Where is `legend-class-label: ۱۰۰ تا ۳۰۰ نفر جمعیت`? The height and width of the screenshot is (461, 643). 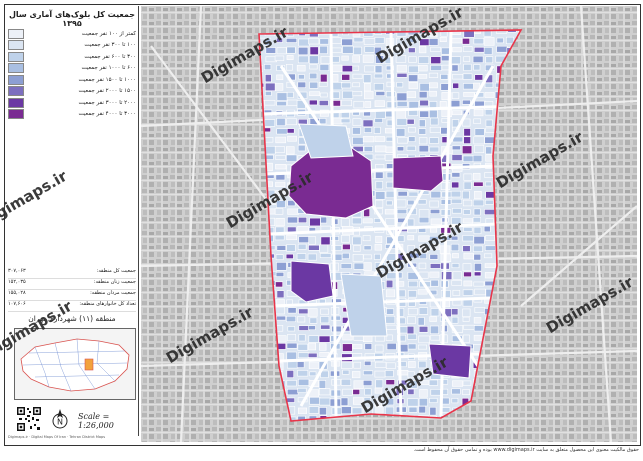 legend-class-label: ۱۰۰ تا ۳۰۰ نفر جمعیت is located at coordinates (110, 45).